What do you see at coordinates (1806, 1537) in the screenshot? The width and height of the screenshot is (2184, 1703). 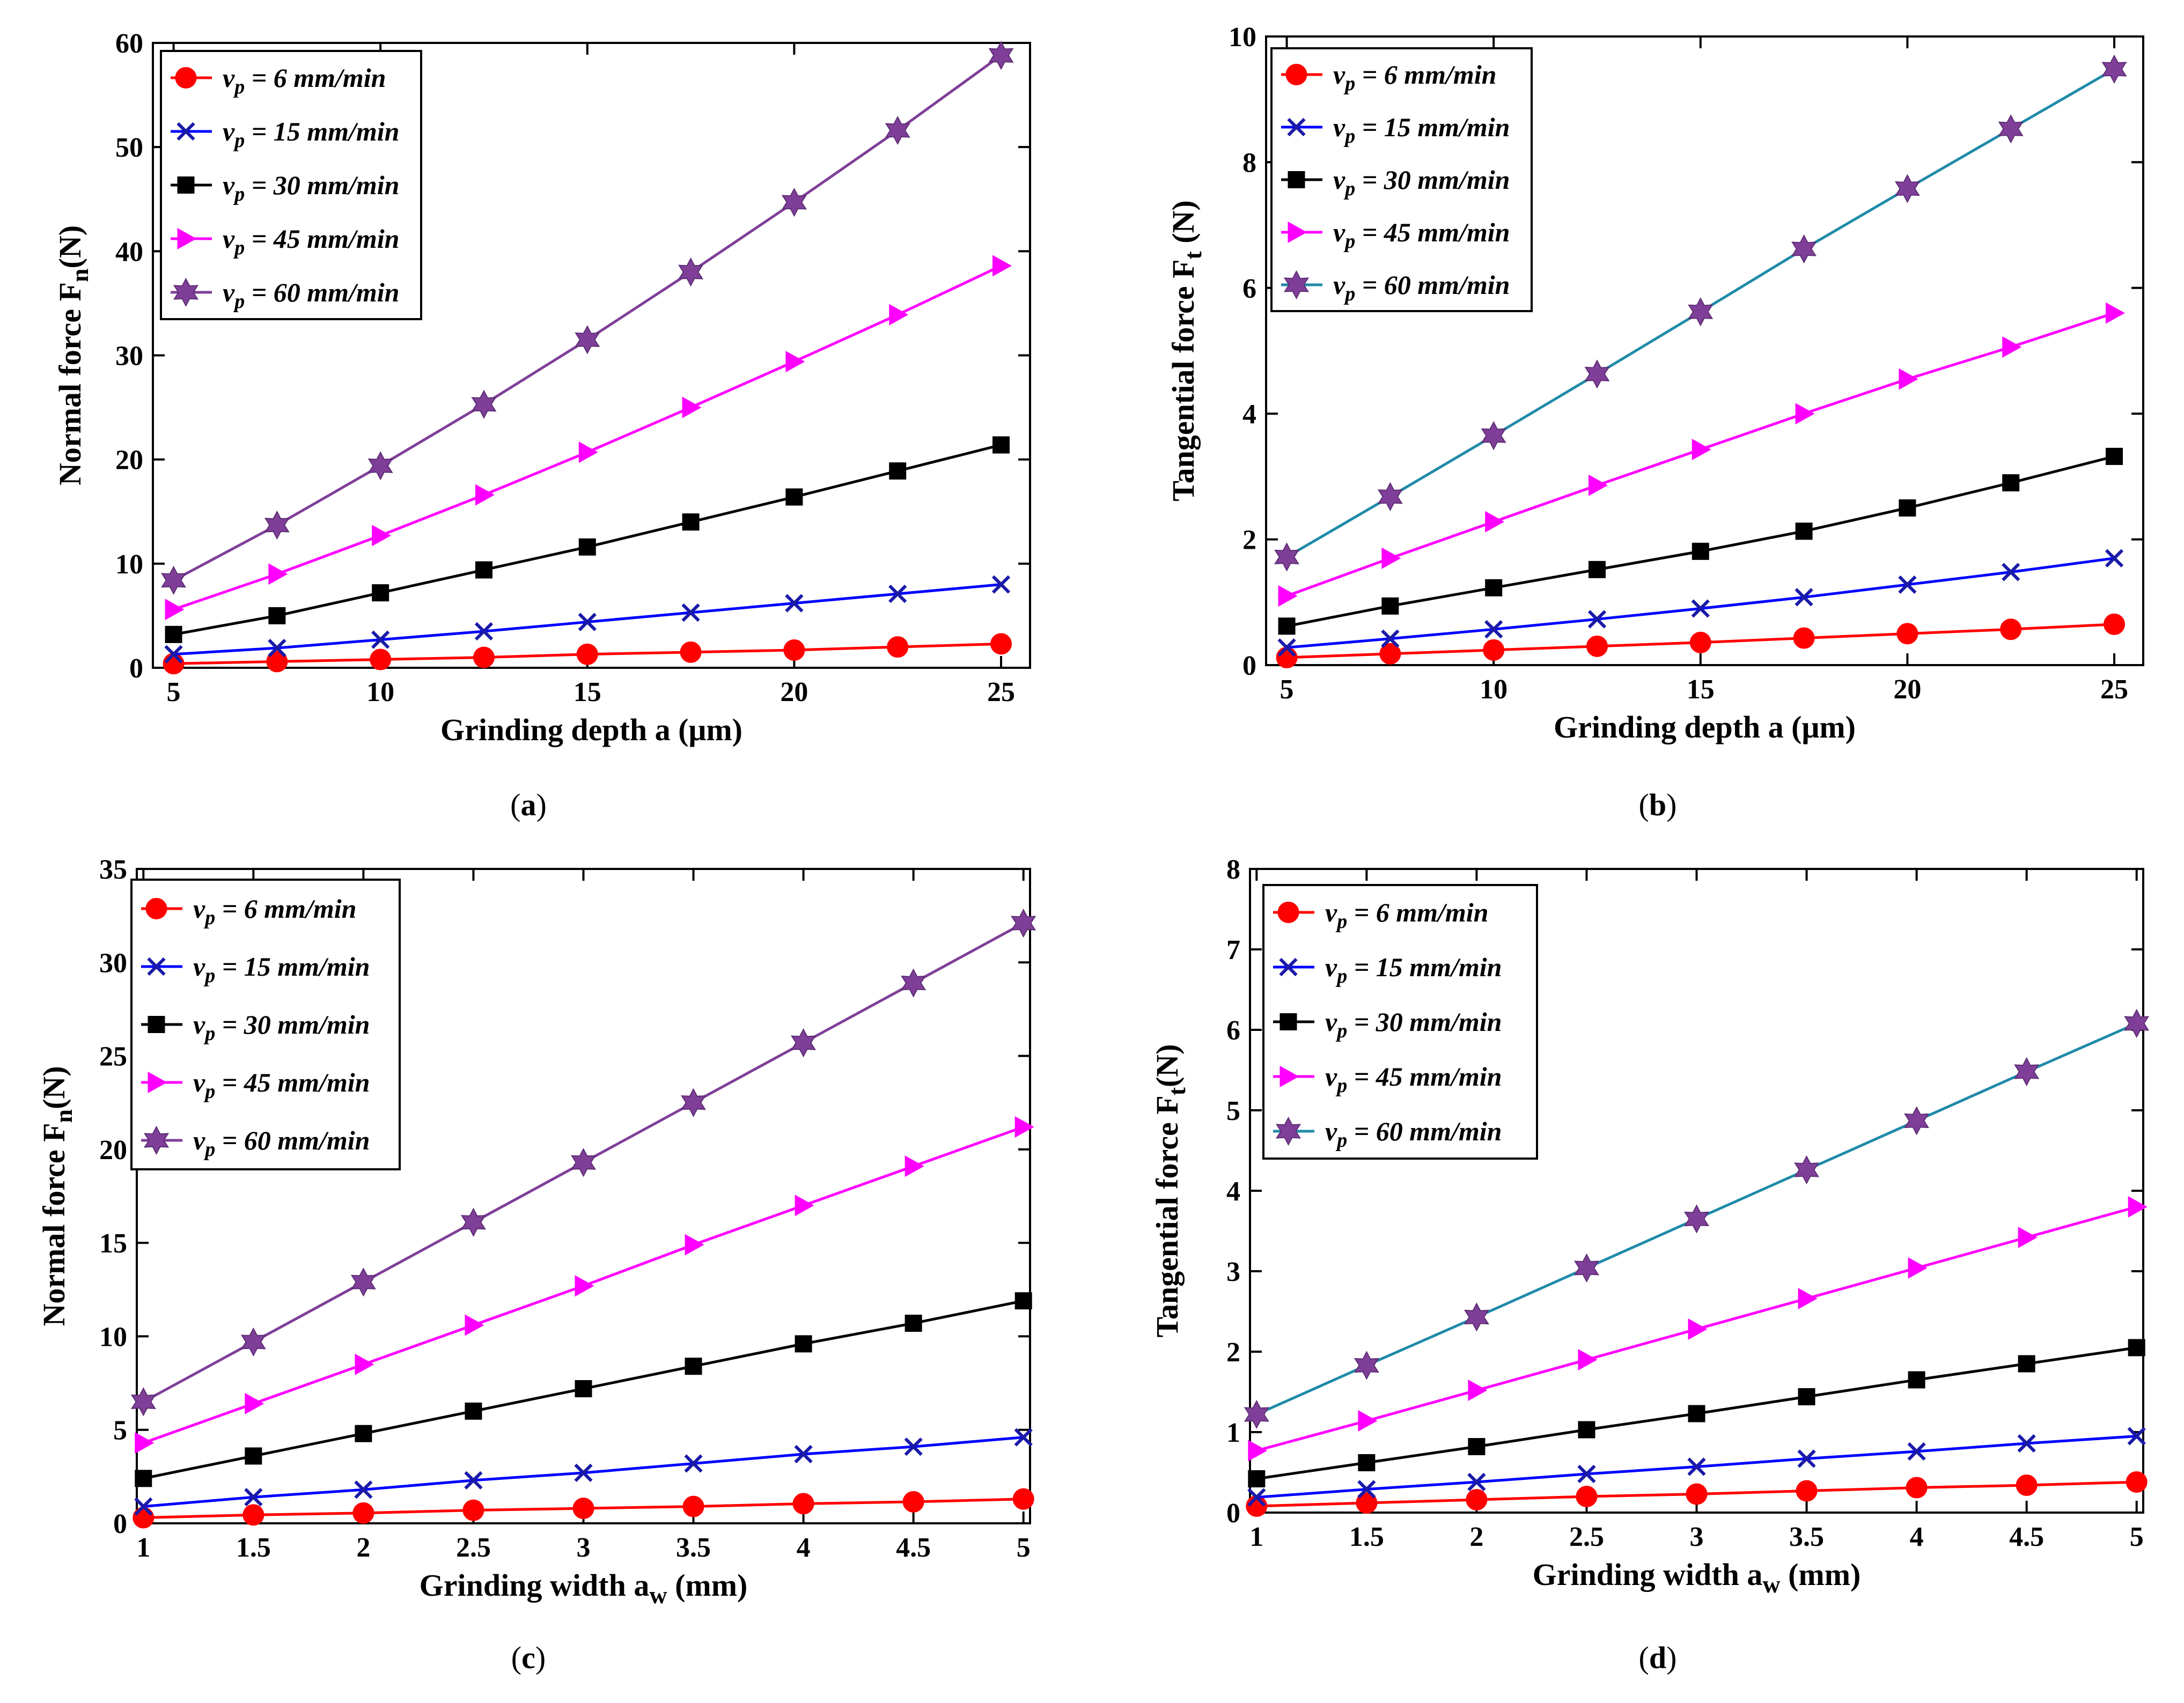 I see `x-tick-label: 3.5` at bounding box center [1806, 1537].